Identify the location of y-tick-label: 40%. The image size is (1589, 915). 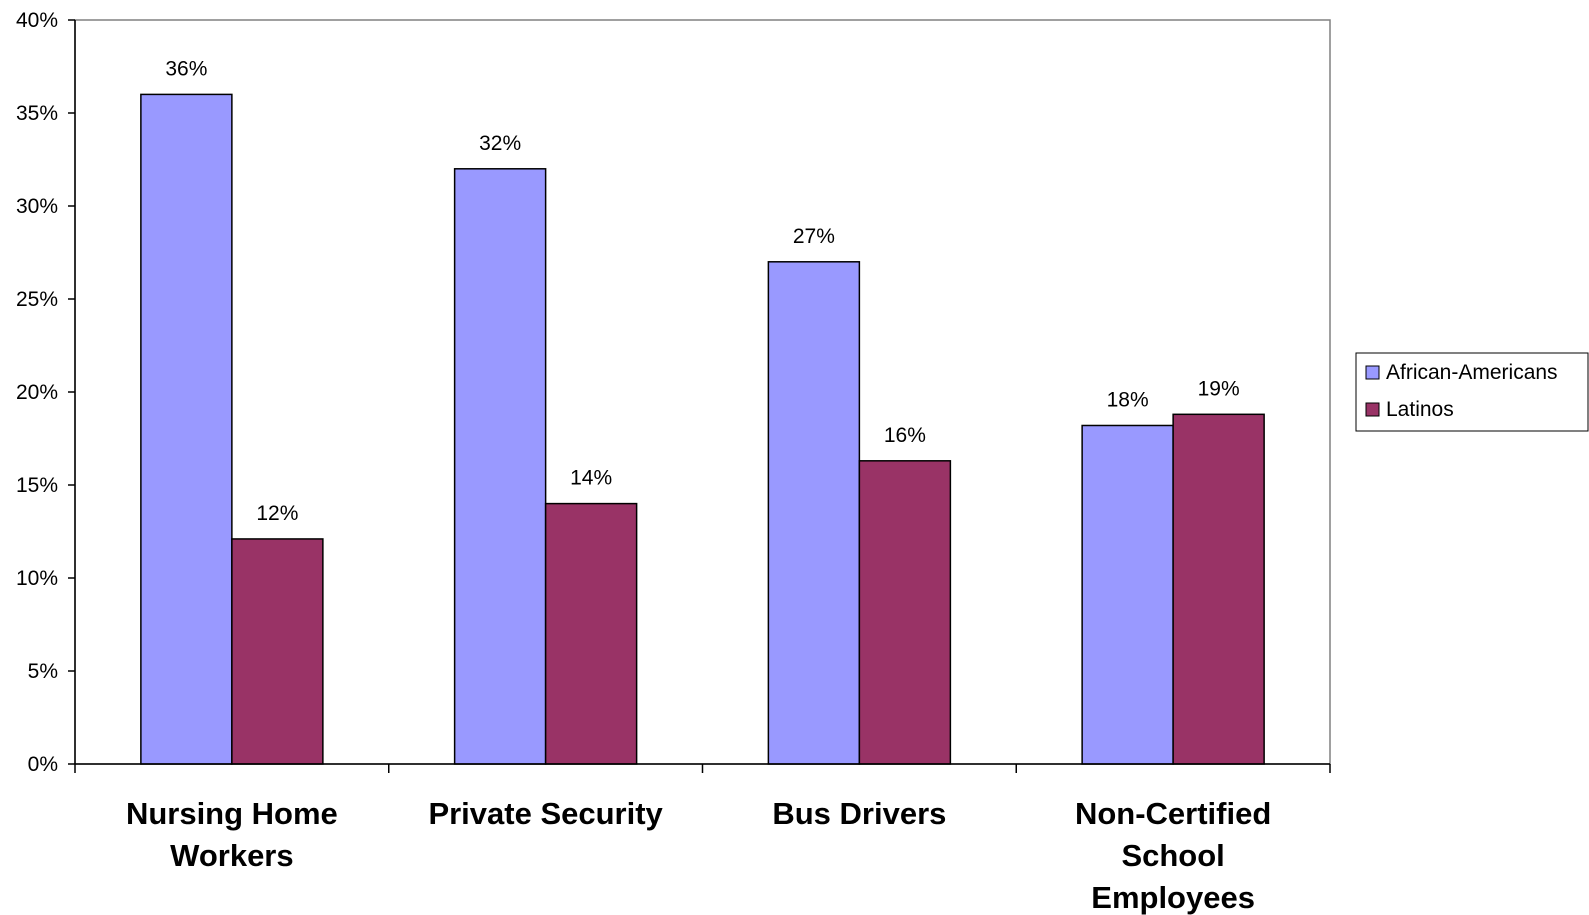
(37, 20).